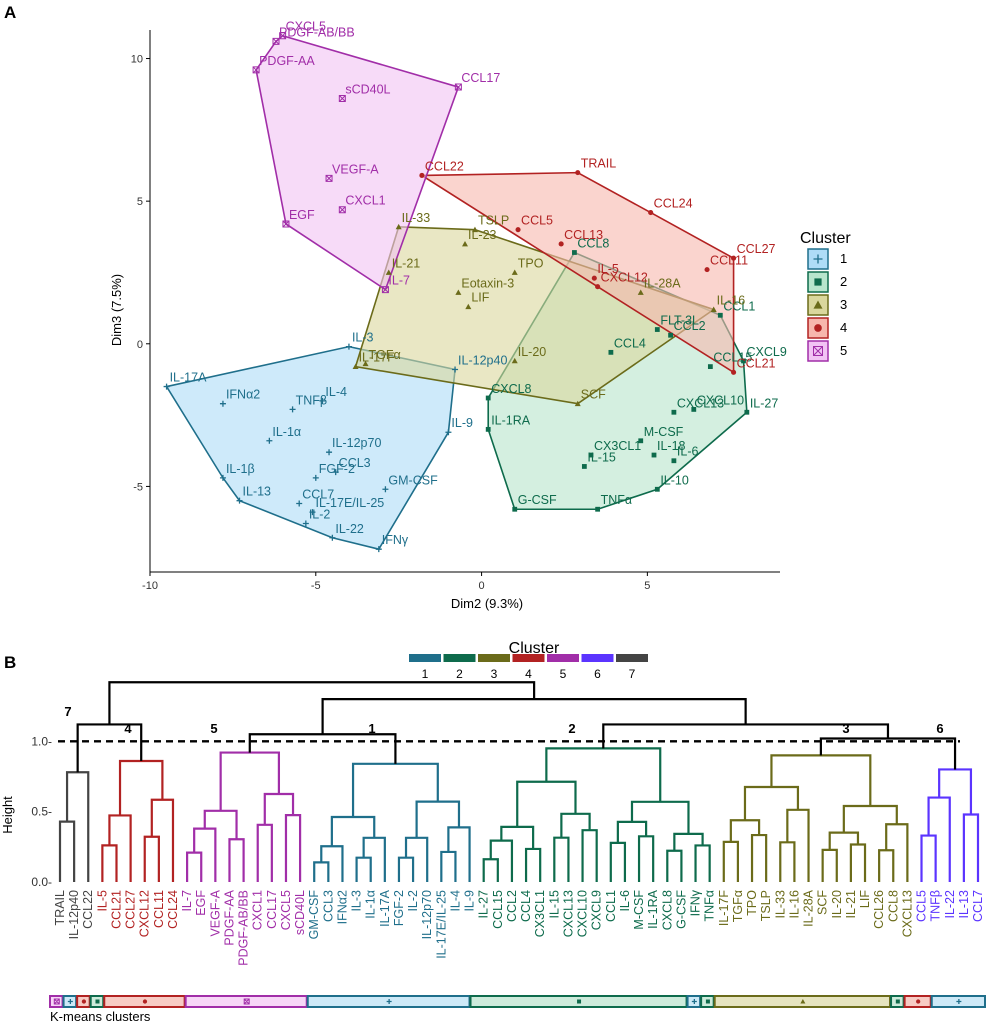  What do you see at coordinates (950, 904) in the screenshot?
I see `leaf-label: IL-22` at bounding box center [950, 904].